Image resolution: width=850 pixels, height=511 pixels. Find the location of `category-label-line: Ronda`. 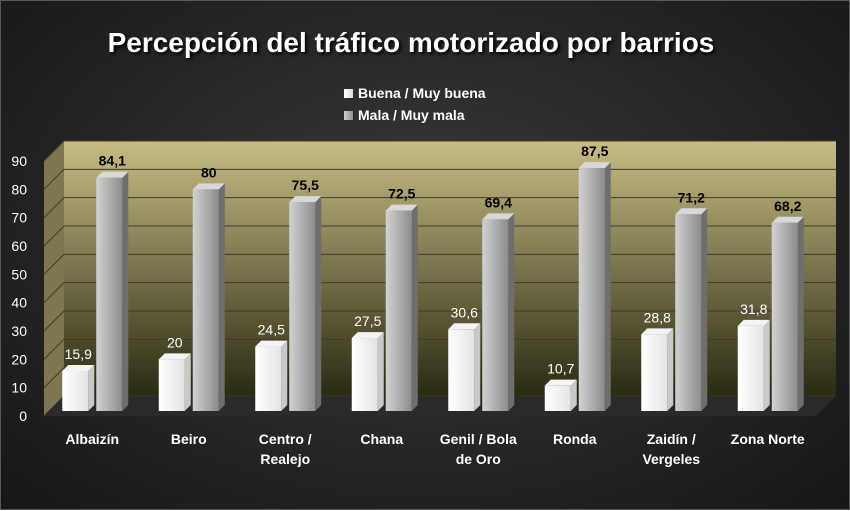

category-label-line: Ronda is located at coordinates (575, 439).